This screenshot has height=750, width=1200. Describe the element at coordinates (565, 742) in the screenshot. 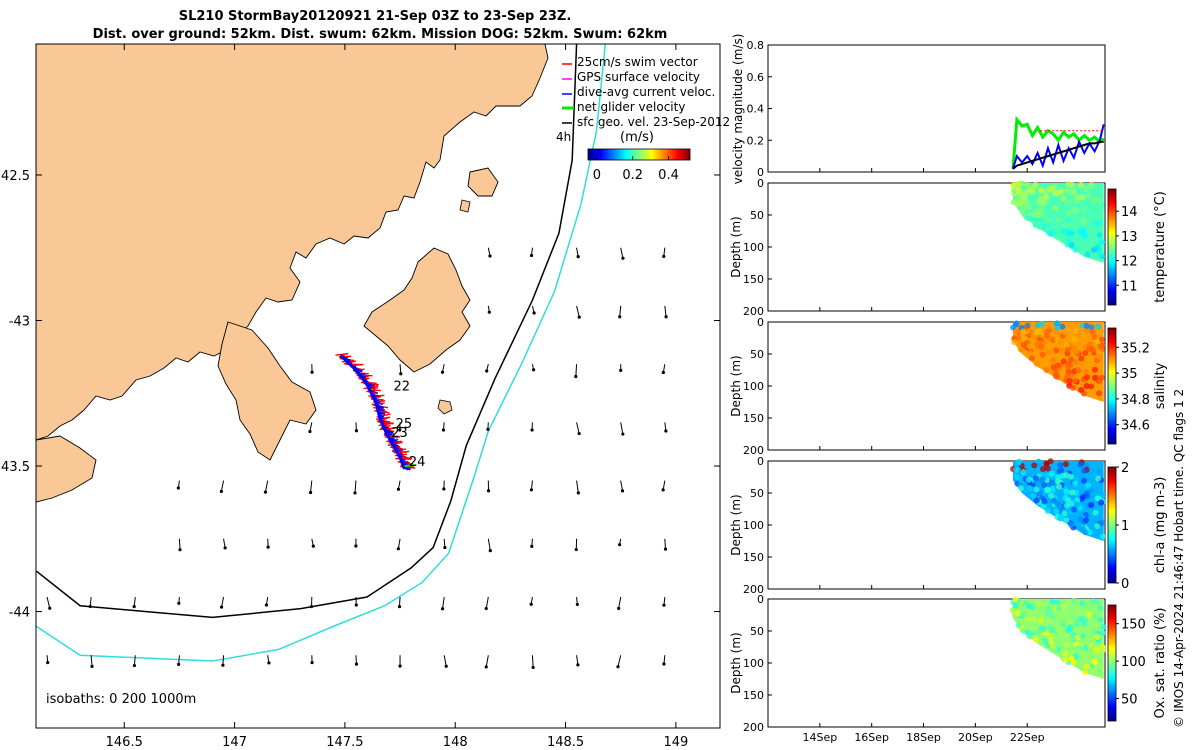

I see `map-x-tick-label: 148.5` at that location.